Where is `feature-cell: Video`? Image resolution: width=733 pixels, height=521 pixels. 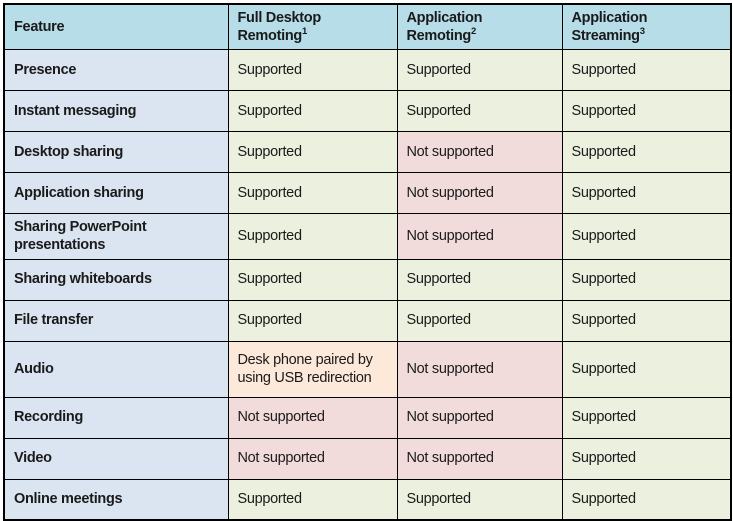 feature-cell: Video is located at coordinates (116, 458).